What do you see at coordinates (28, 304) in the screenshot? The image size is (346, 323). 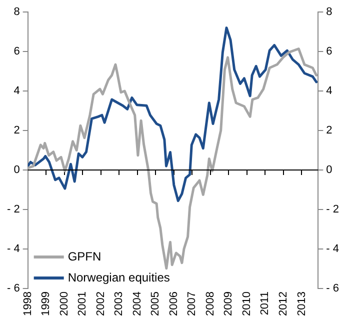 I see `x-tick-label: 1998` at bounding box center [28, 304].